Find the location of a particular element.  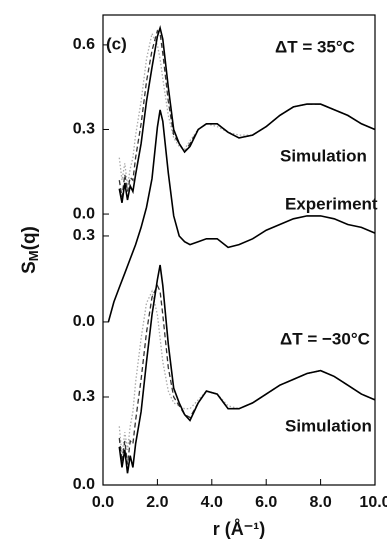

y-axis-label: SM(q) is located at coordinates (30, 250).